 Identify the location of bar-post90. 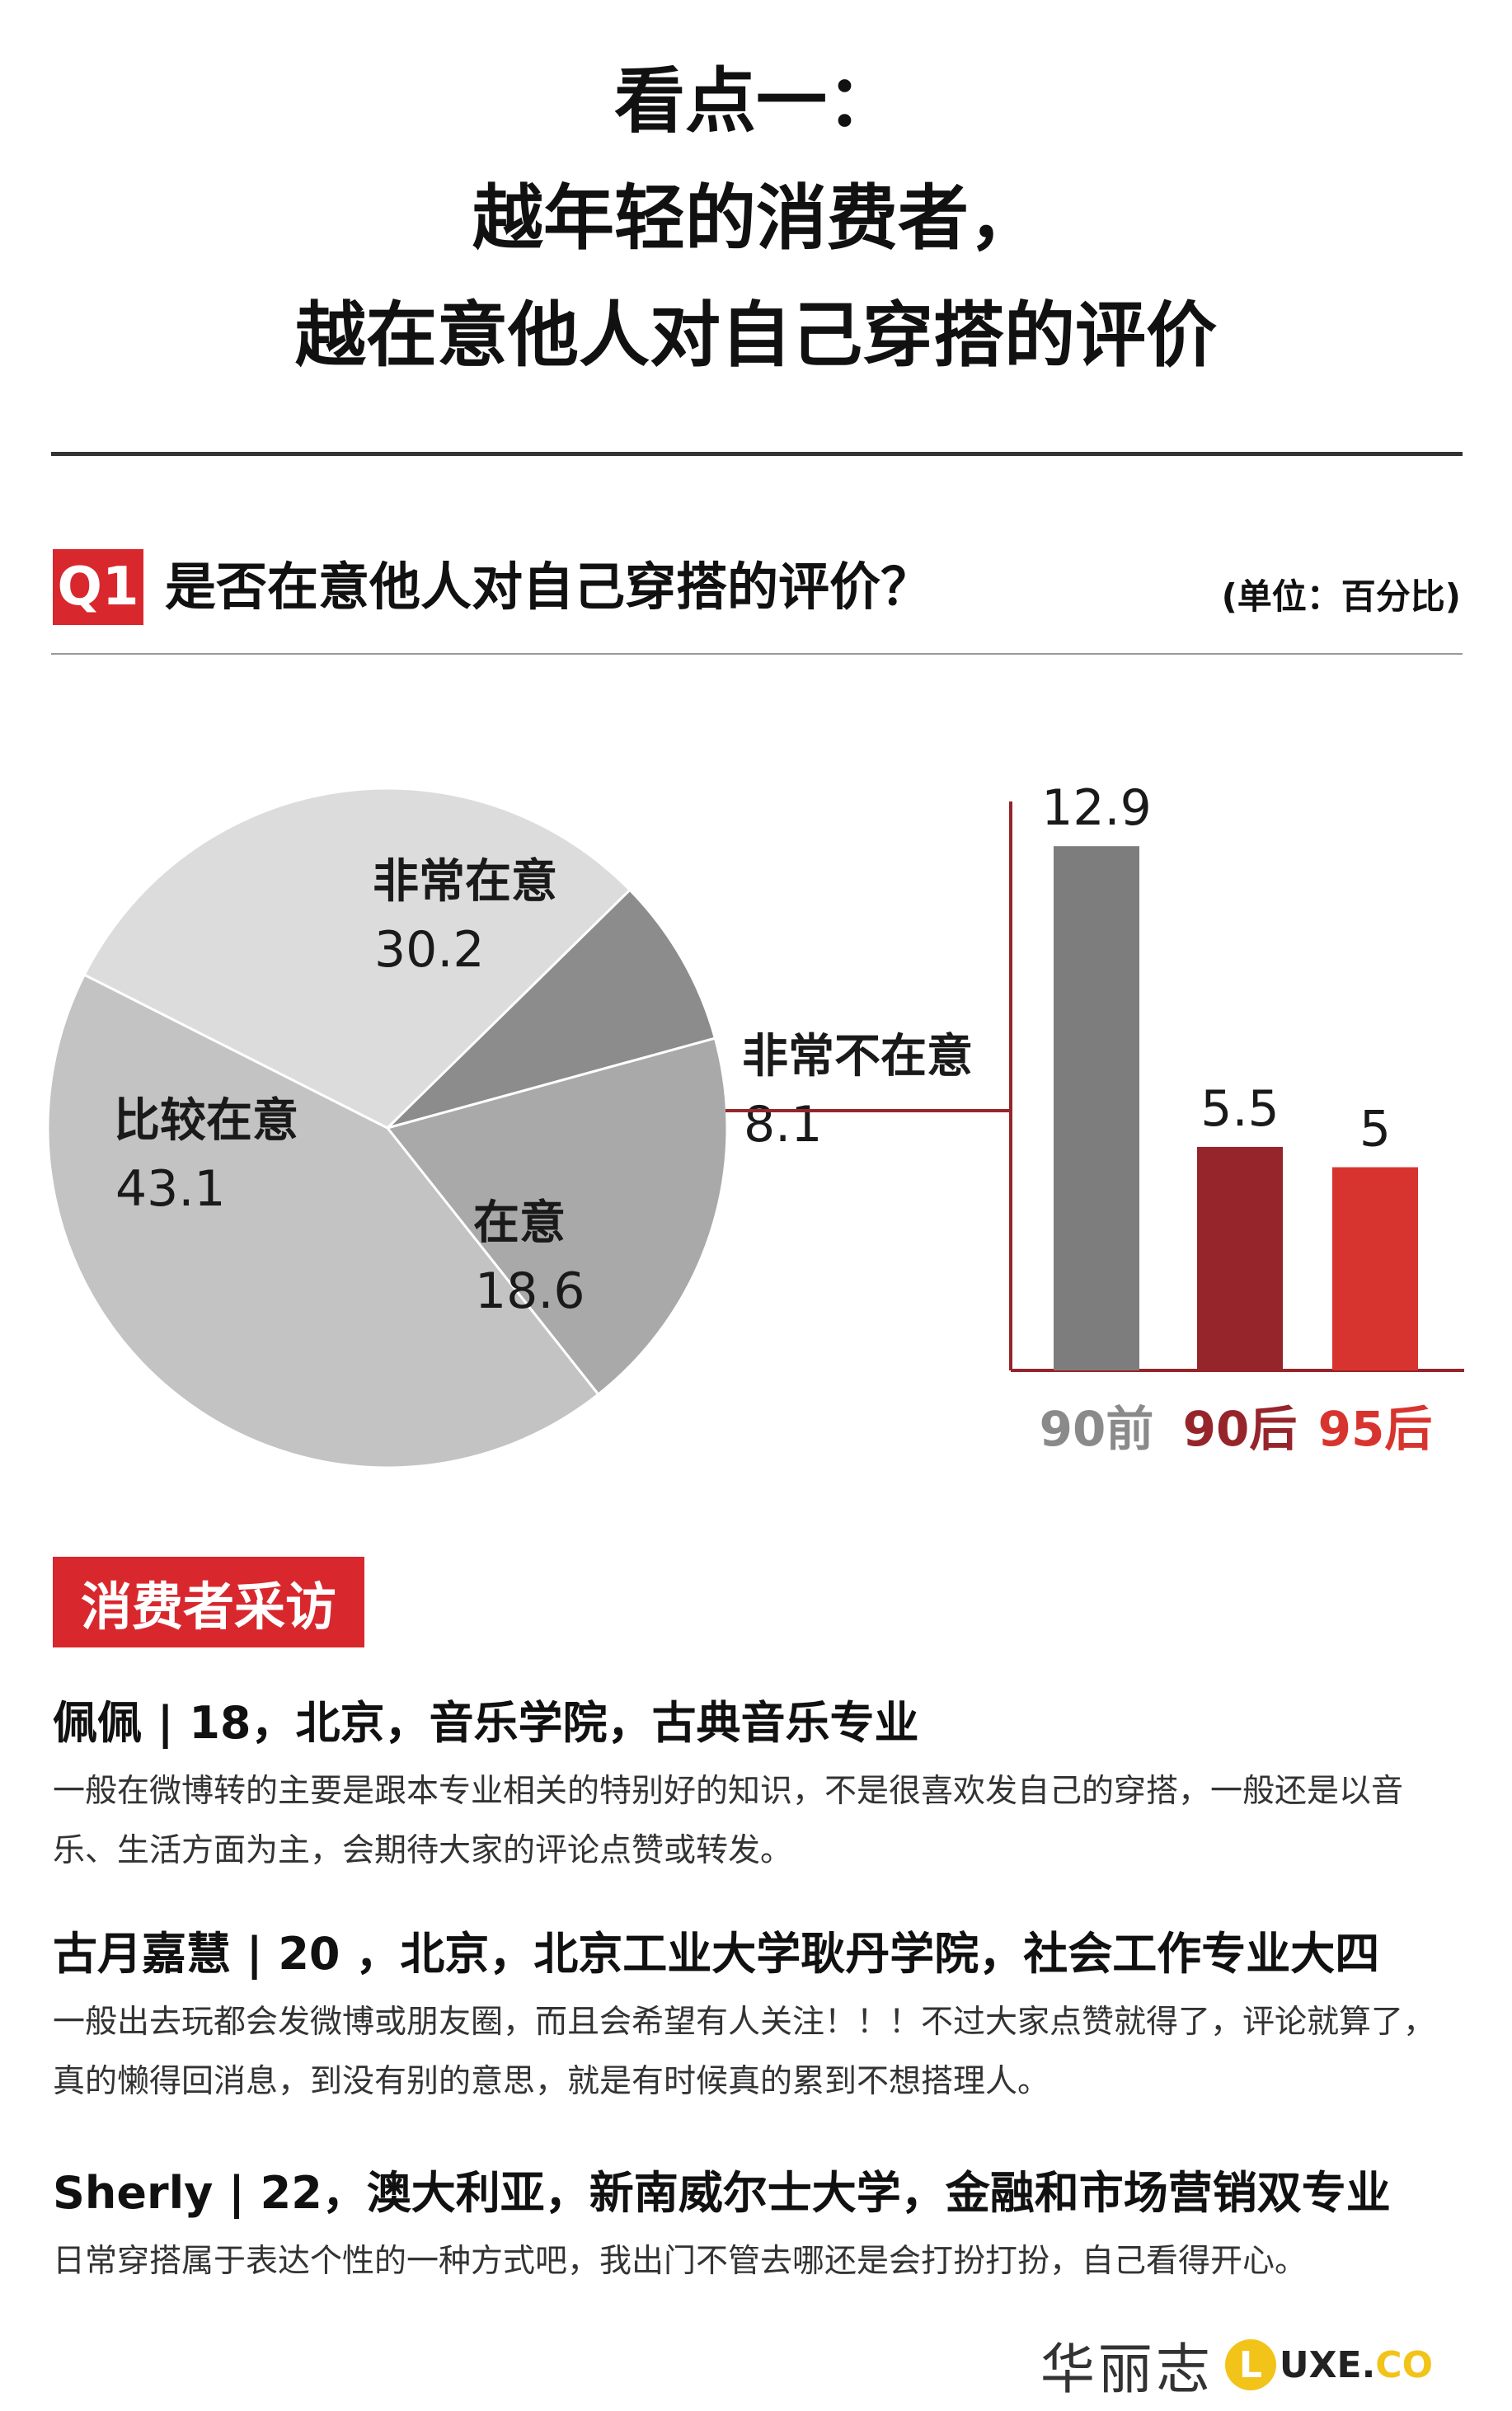
(1240, 1258).